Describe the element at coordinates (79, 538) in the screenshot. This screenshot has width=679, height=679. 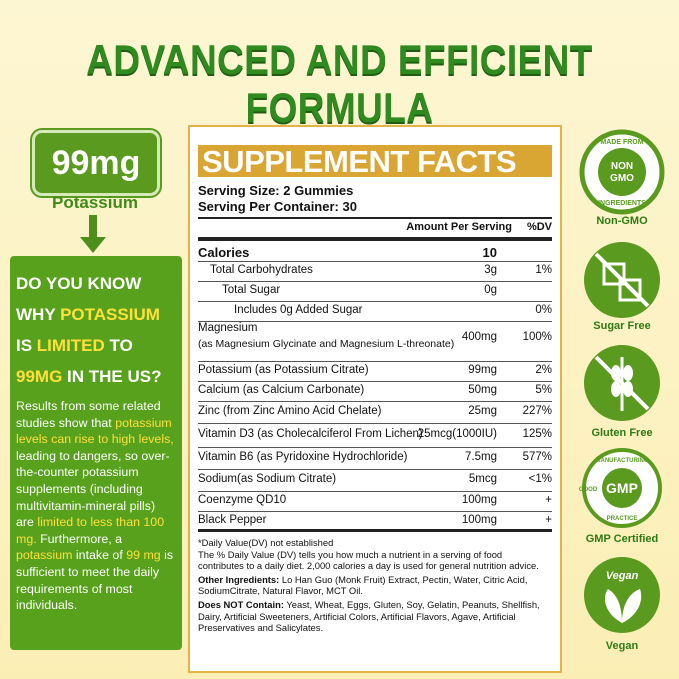
I see `text-segment: Furthermore, a` at that location.